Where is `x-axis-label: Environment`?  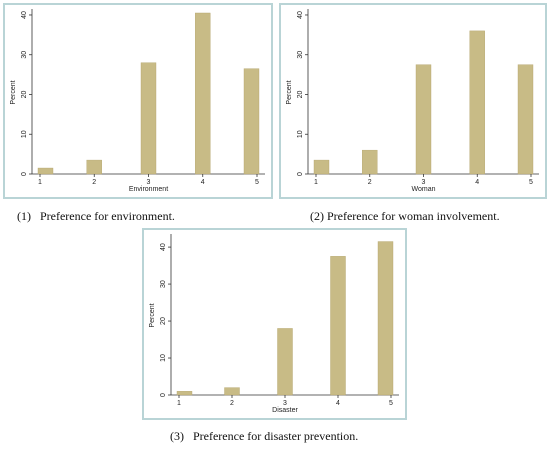 x-axis-label: Environment is located at coordinates (148, 189).